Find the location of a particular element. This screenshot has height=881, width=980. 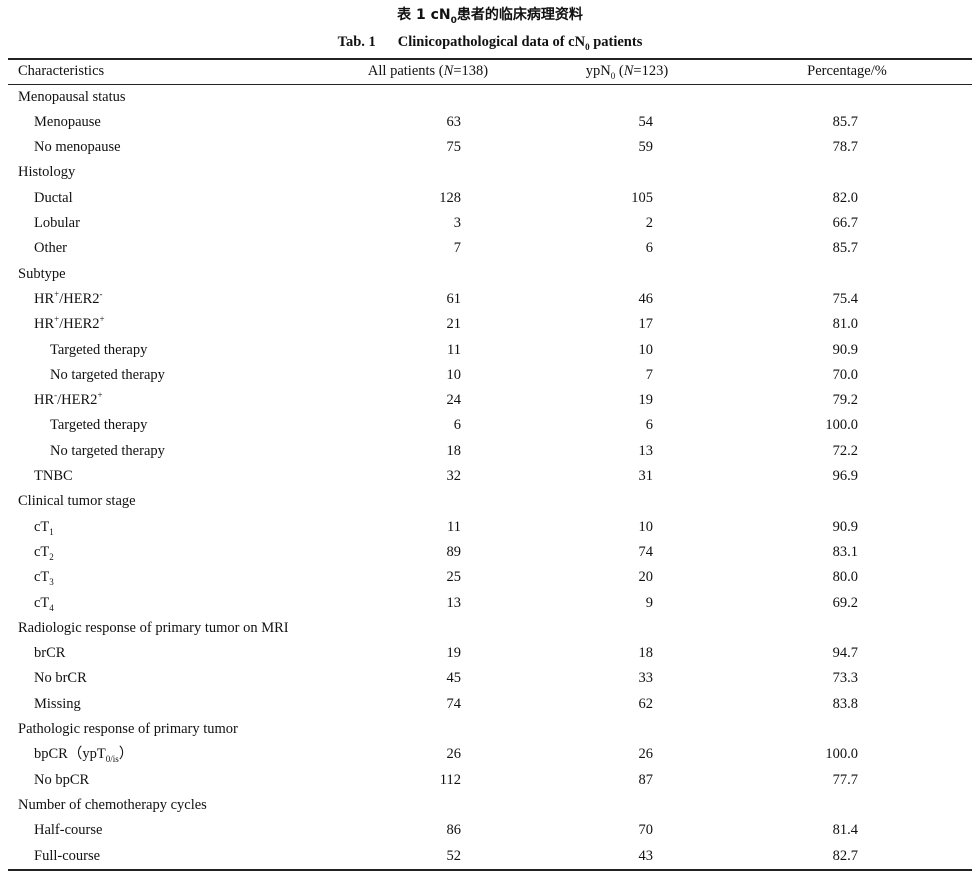

ypn0-count: 59 is located at coordinates (646, 147).